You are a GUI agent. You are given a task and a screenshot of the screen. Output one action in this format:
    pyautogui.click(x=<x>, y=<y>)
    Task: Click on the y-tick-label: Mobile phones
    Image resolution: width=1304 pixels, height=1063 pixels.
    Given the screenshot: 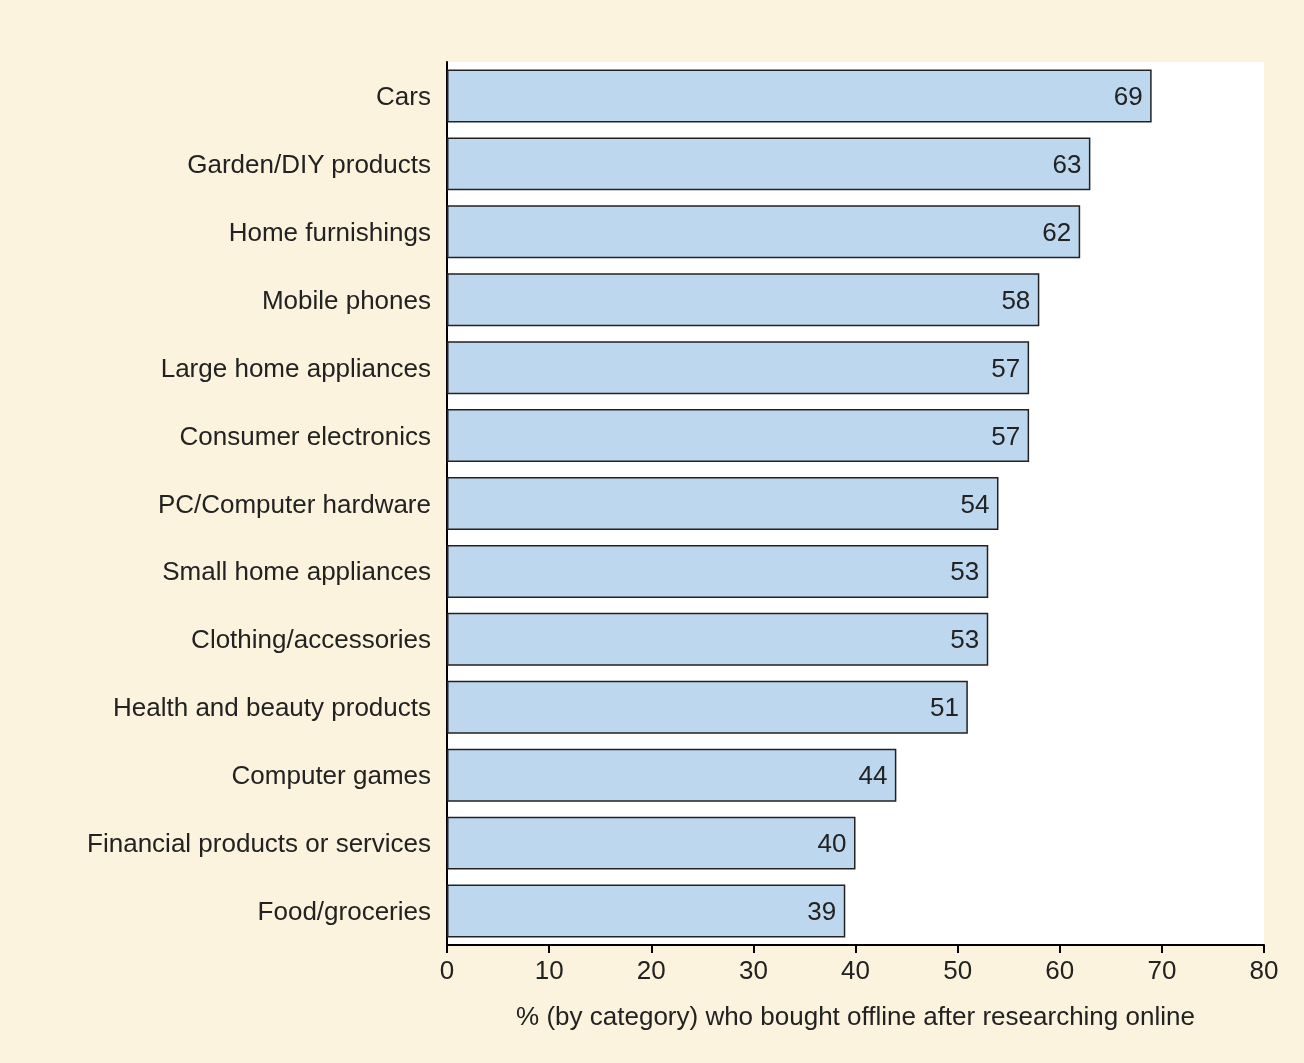 What is the action you would take?
    pyautogui.click(x=346, y=299)
    